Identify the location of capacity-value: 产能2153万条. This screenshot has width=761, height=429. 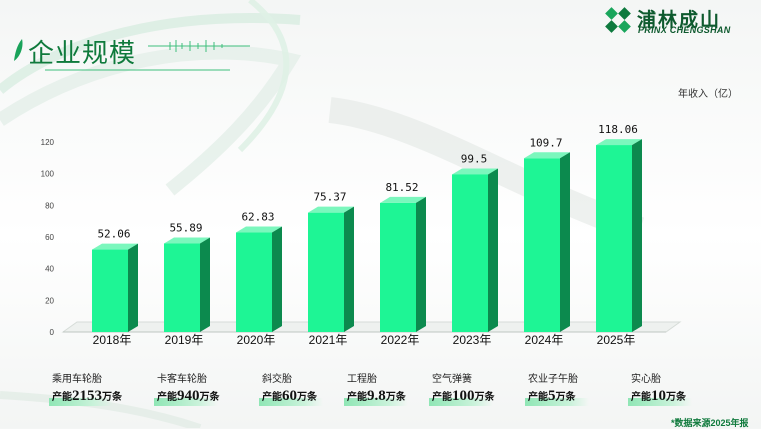
(85, 396).